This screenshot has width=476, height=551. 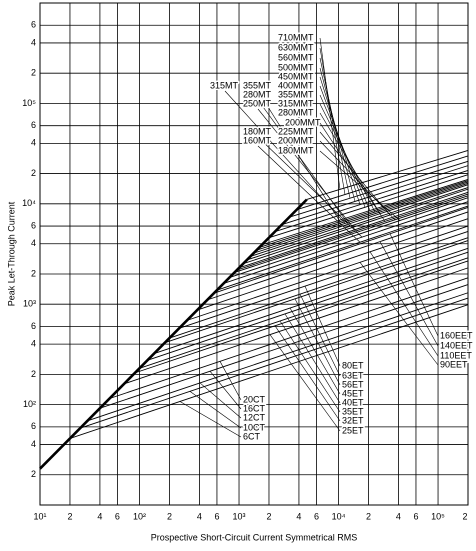 What do you see at coordinates (254, 408) in the screenshot?
I see `series-label: 16CT` at bounding box center [254, 408].